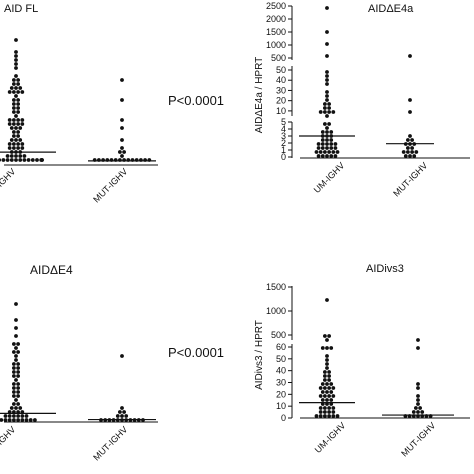 Image resolution: width=474 pixels, height=474 pixels. Describe the element at coordinates (278, 58) in the screenshot. I see `y-tick-label: 500` at that location.